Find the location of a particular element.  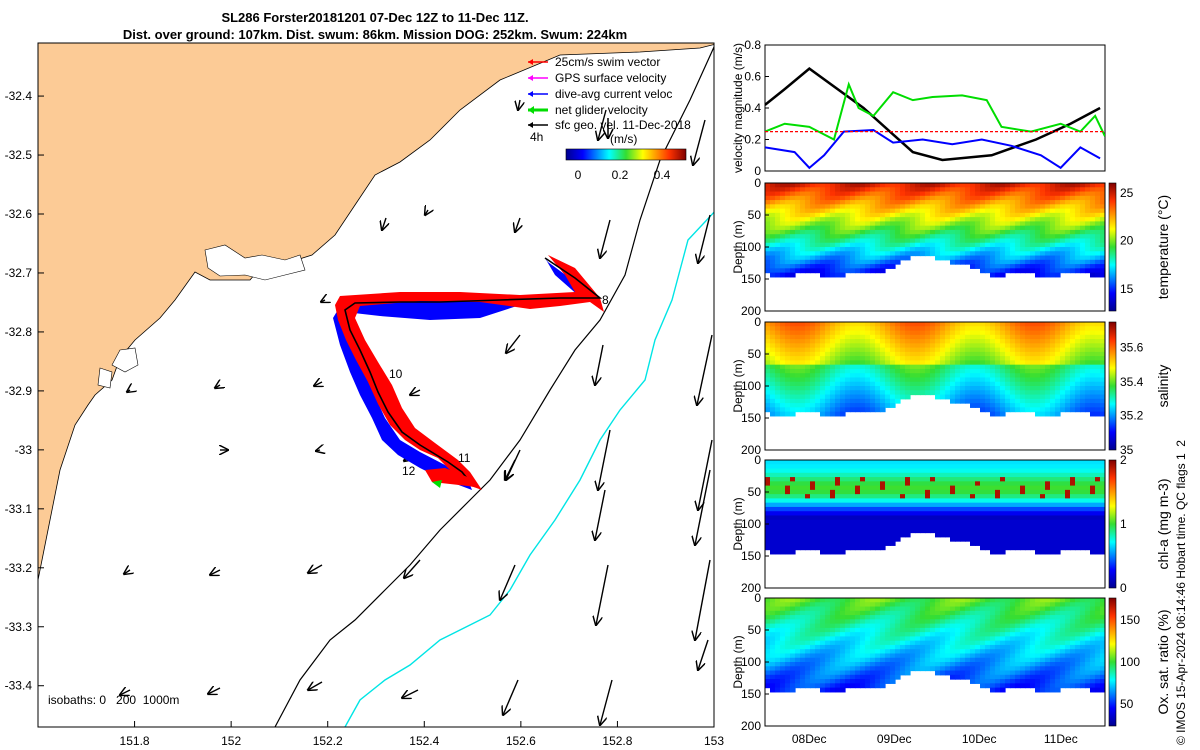

day-label-11: 11 is located at coordinates (464, 458).